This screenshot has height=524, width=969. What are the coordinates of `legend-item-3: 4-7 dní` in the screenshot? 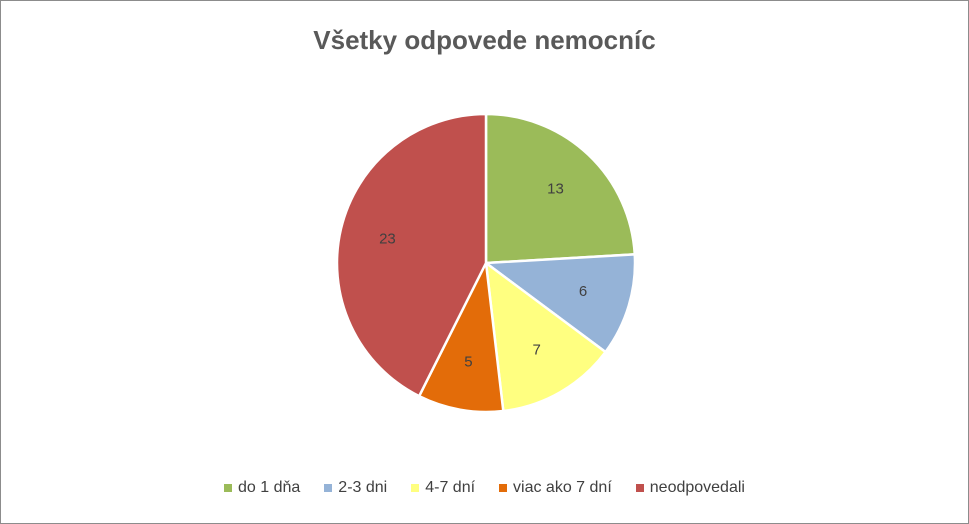 It's located at (443, 488).